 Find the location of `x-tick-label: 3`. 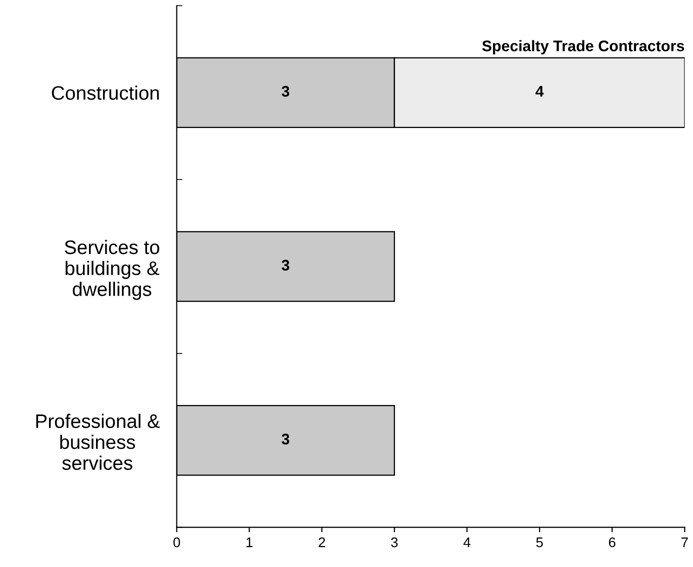

x-tick-label: 3 is located at coordinates (394, 542).